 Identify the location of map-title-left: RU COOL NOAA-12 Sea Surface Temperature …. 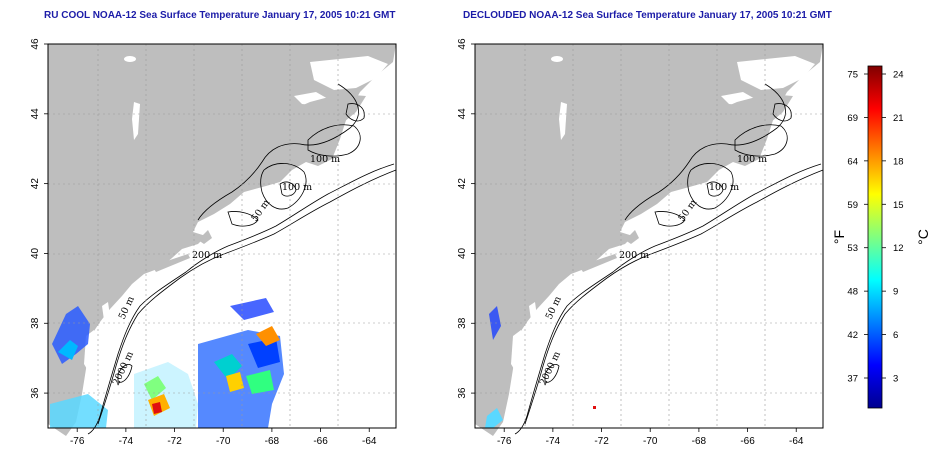
(220, 15).